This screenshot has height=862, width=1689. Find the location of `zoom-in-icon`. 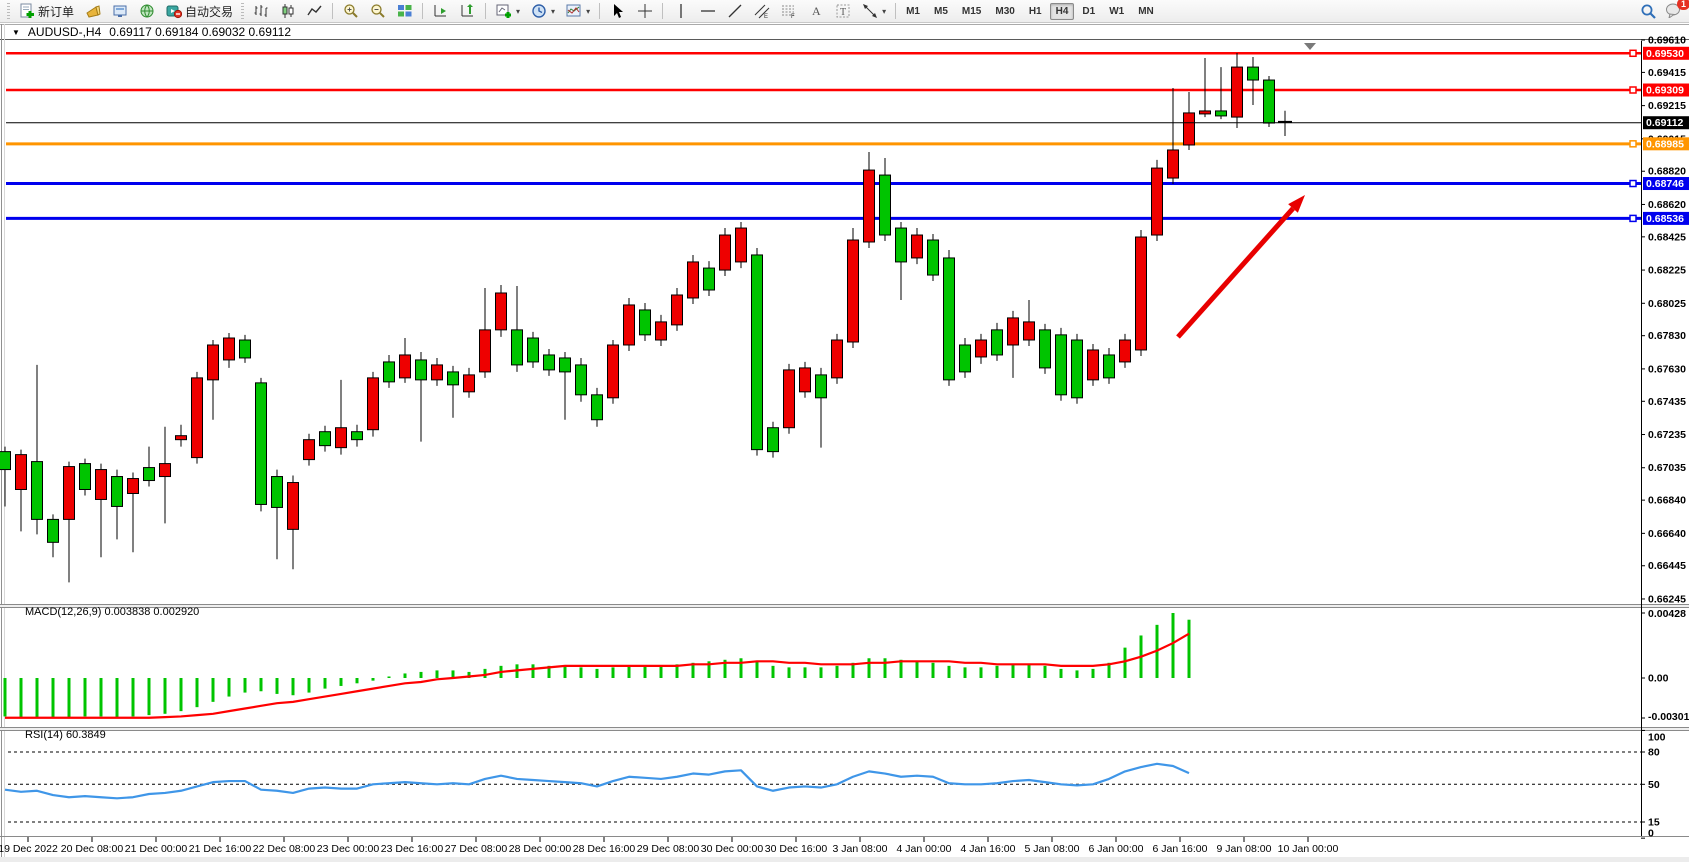

zoom-in-icon is located at coordinates (350, 11).